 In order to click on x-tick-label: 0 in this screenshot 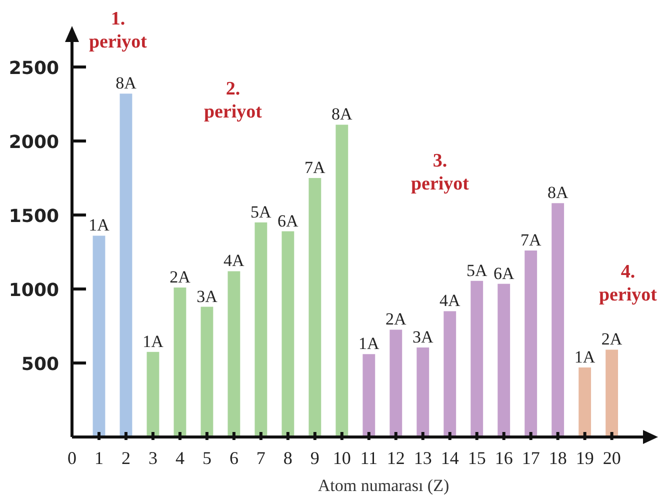, I will do `click(72, 458)`.